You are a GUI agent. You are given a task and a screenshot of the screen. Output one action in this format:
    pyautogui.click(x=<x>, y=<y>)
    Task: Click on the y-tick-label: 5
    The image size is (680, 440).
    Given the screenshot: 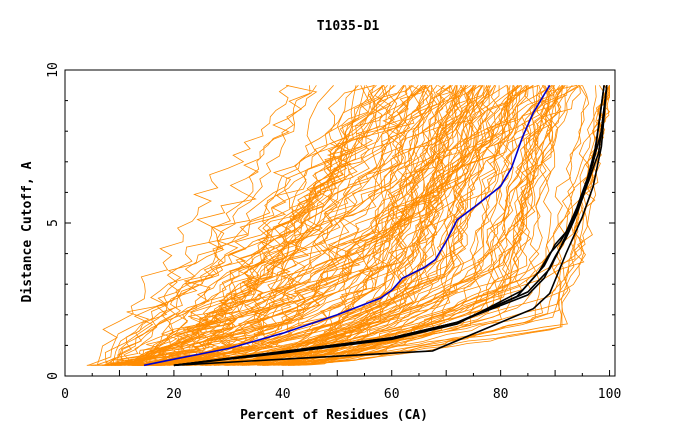 What is the action you would take?
    pyautogui.click(x=53, y=223)
    